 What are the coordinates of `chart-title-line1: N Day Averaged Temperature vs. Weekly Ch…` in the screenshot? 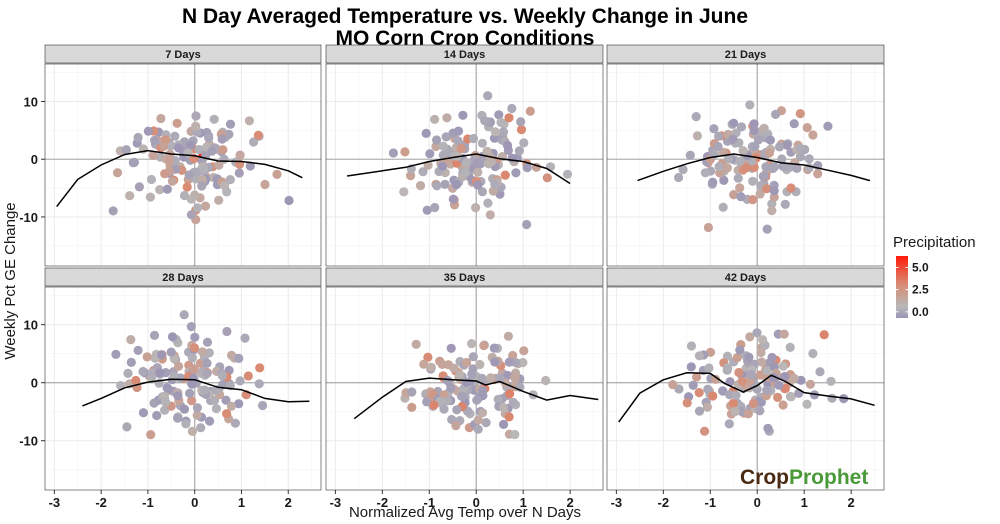 It's located at (465, 16).